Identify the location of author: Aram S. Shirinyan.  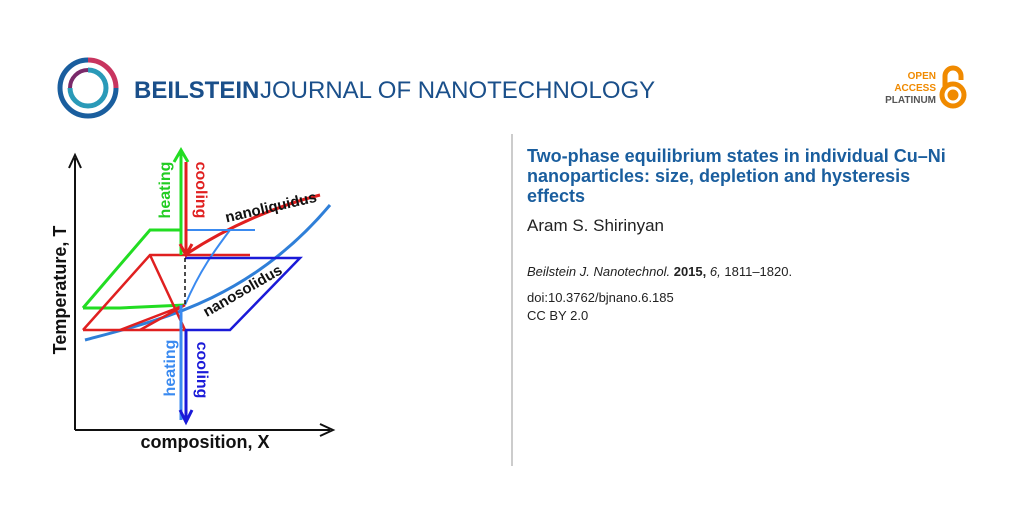
(595, 225).